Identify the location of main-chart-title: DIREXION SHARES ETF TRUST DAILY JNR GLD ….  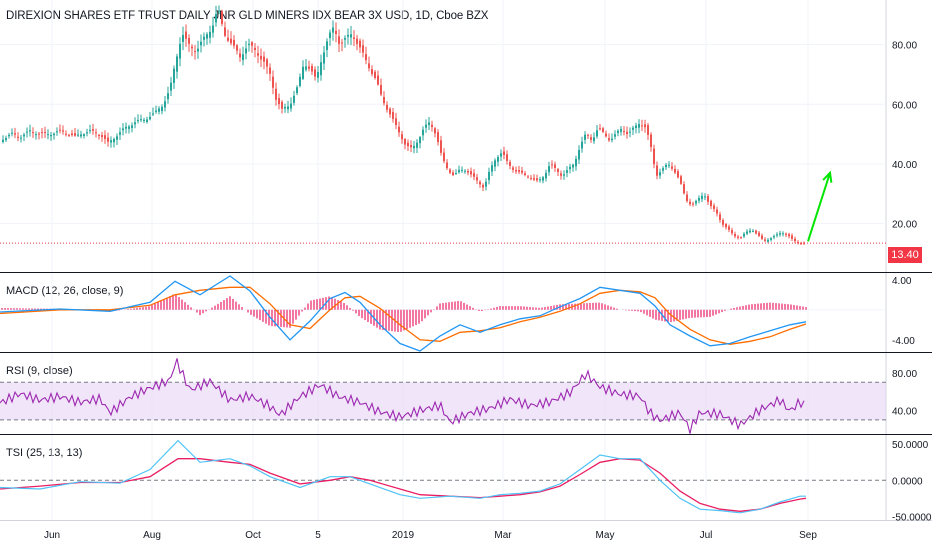
(247, 16).